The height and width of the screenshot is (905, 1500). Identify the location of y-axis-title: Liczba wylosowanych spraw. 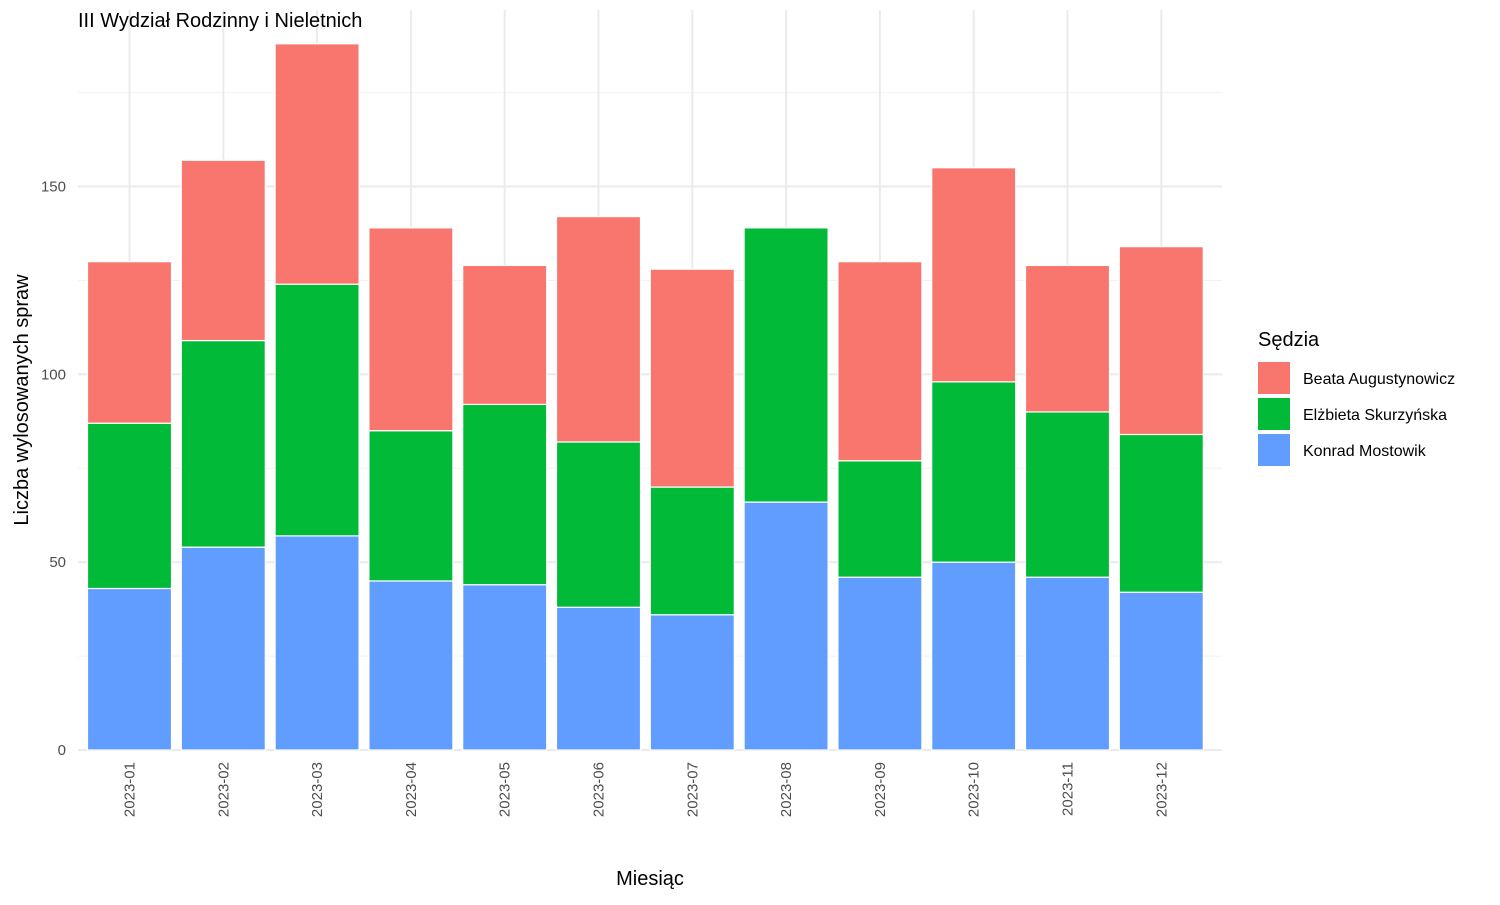
(22, 400).